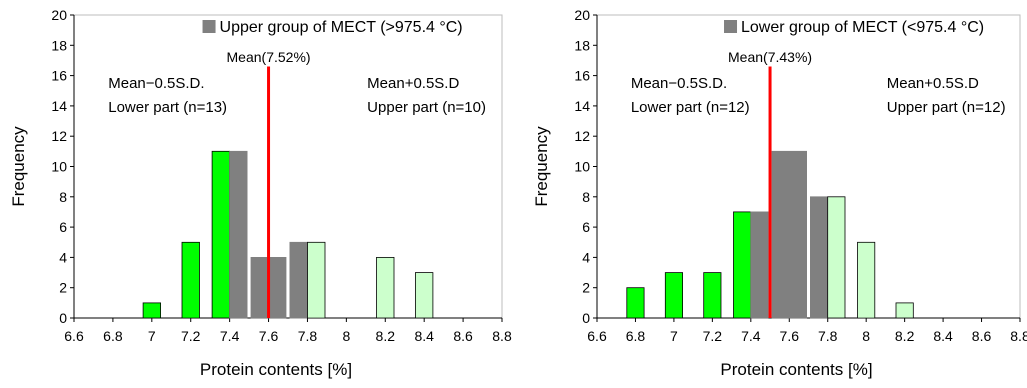 Image resolution: width=1027 pixels, height=388 pixels. Describe the element at coordinates (862, 27) in the screenshot. I see `legend-label: Lower group of MECT (<975.4 °C)` at that location.